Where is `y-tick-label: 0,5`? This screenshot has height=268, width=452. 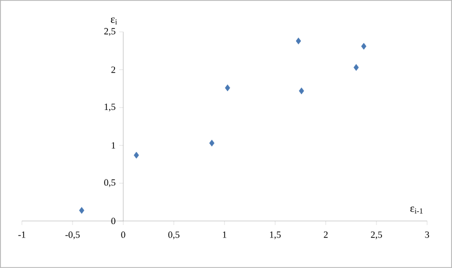 y-tick-label: 0,5 is located at coordinates (110, 183).